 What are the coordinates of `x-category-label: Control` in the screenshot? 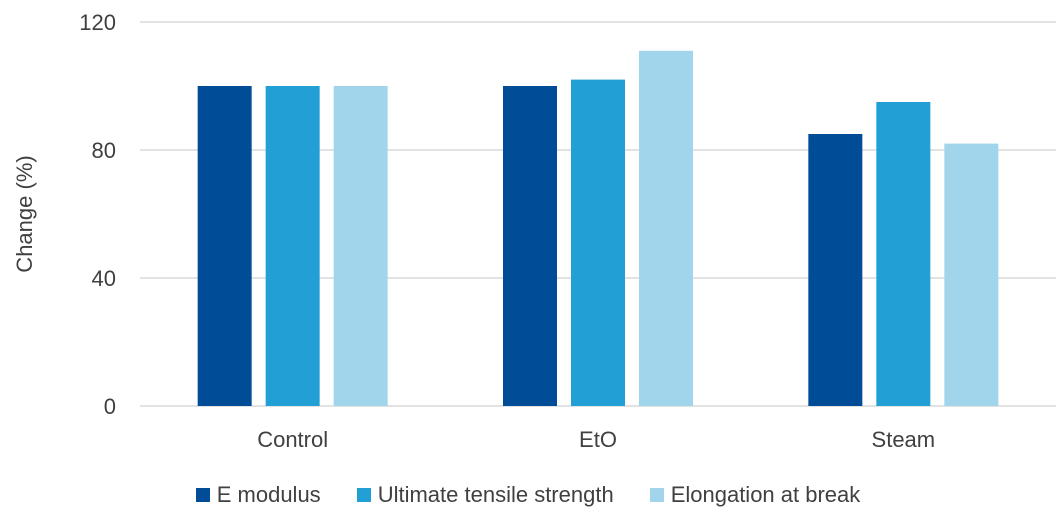 It's located at (292, 439).